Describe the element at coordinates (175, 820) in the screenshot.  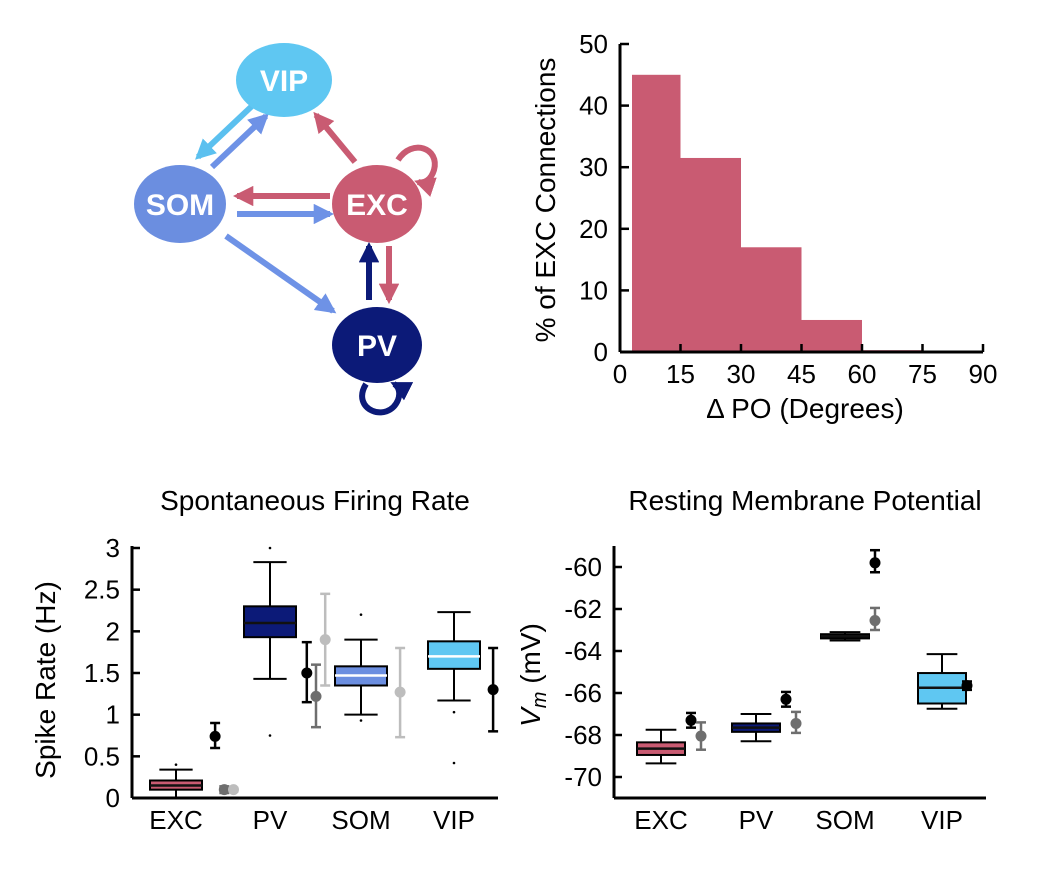
I see `fr-x-tick-label: EXC` at that location.